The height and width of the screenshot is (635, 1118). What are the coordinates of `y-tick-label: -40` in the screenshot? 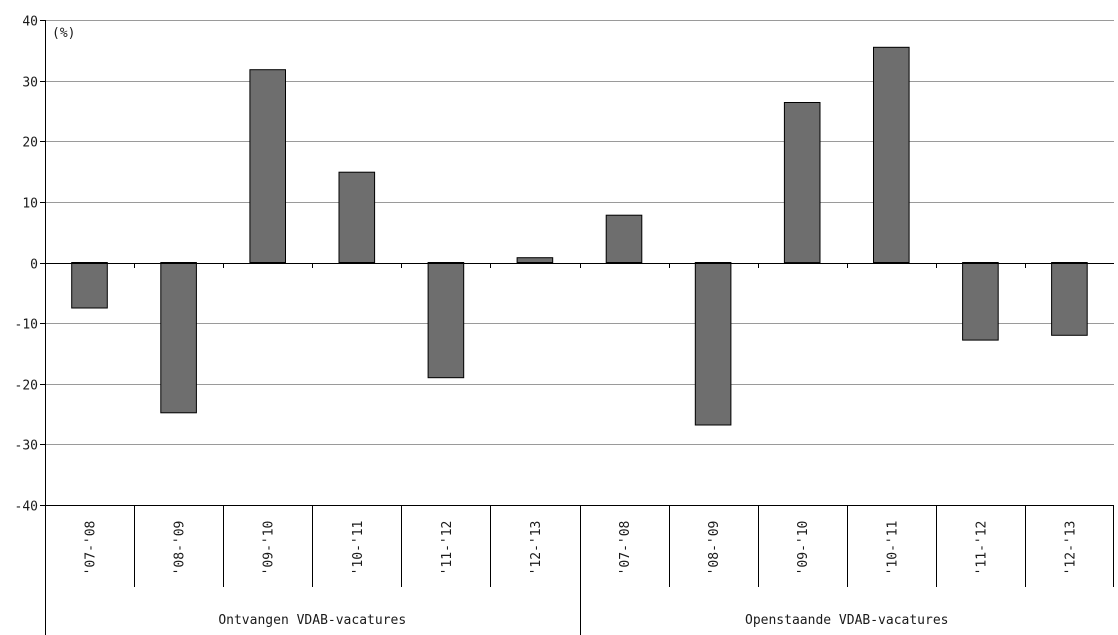 It's located at (26, 507).